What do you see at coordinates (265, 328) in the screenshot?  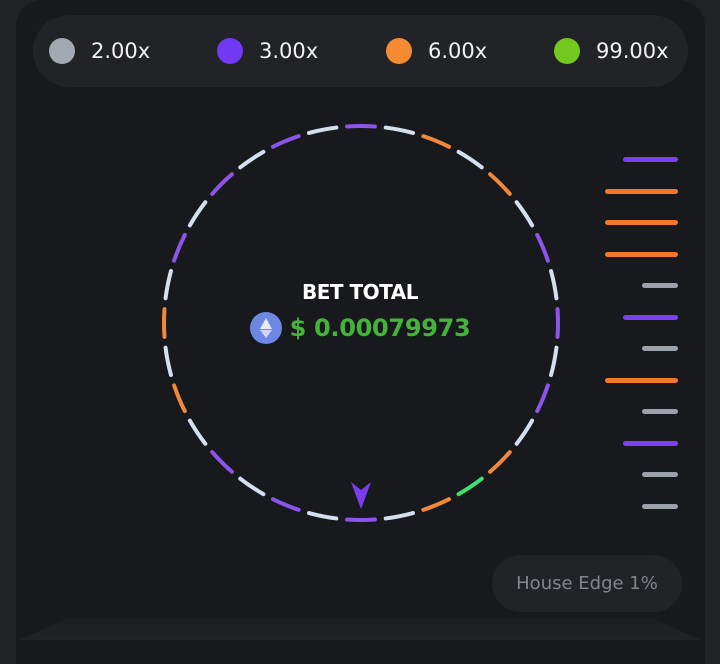 I see `ethereum-icon` at bounding box center [265, 328].